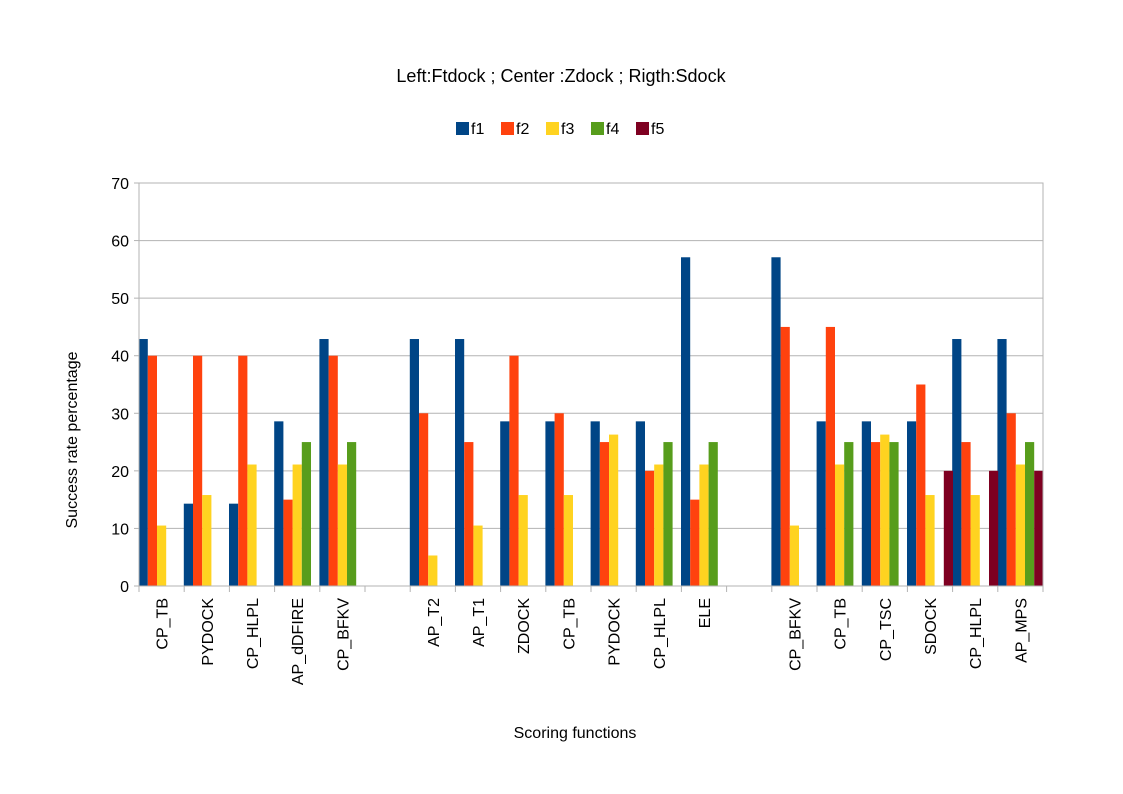 The width and height of the screenshot is (1123, 794). Describe the element at coordinates (120, 184) in the screenshot. I see `y-tick-label: 70` at that location.